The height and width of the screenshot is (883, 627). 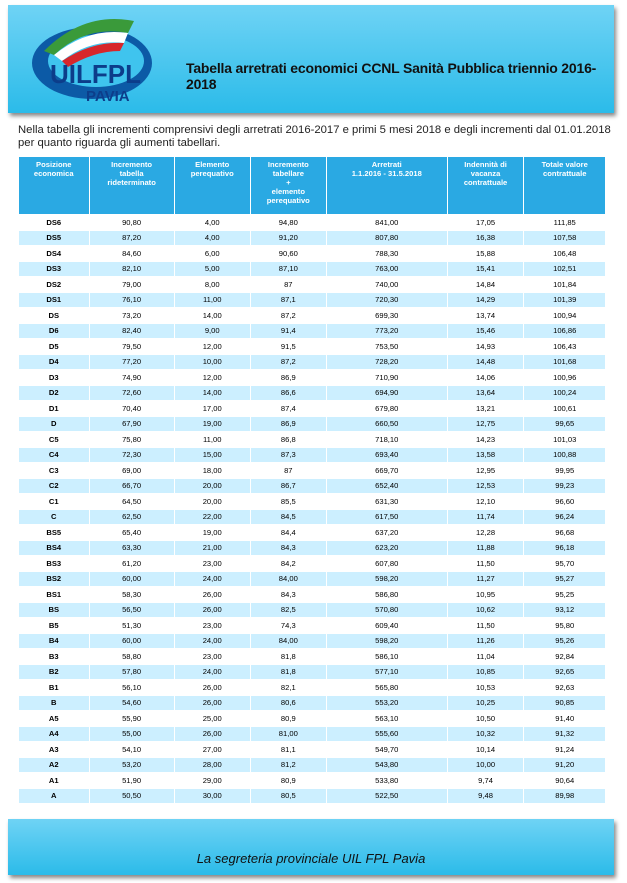 What do you see at coordinates (54, 578) in the screenshot?
I see `cell: BS2` at bounding box center [54, 578].